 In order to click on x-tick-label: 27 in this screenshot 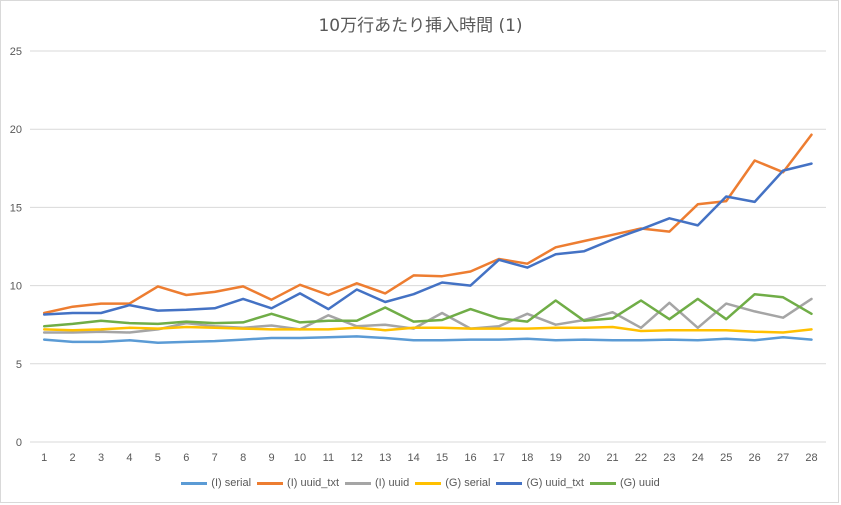, I will do `click(783, 458)`.